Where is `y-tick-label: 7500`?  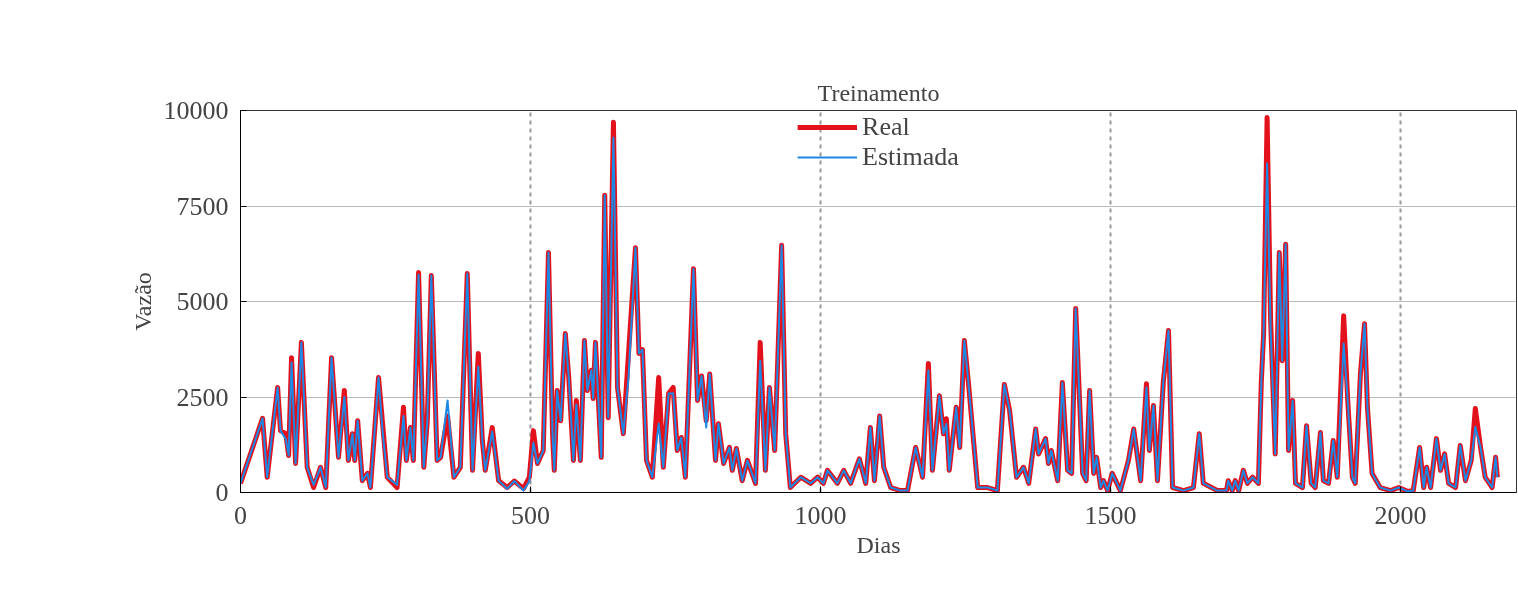
y-tick-label: 7500 is located at coordinates (202, 206).